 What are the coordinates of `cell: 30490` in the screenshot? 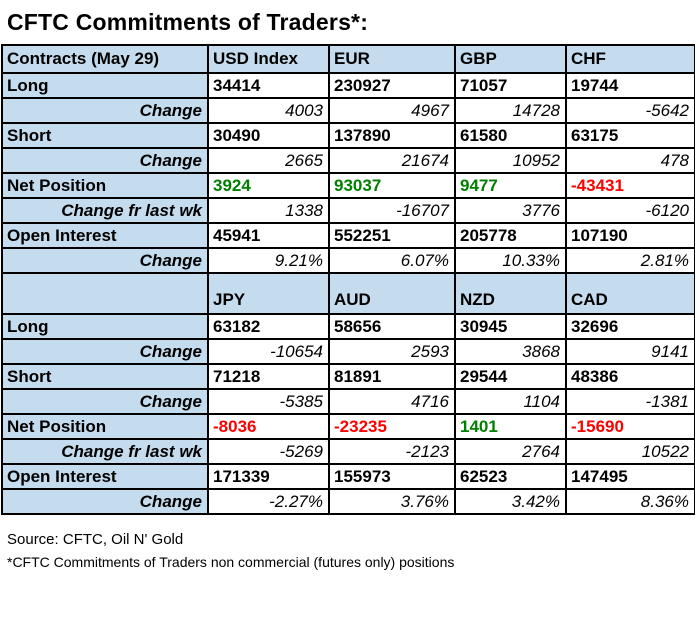 It's located at (268, 135).